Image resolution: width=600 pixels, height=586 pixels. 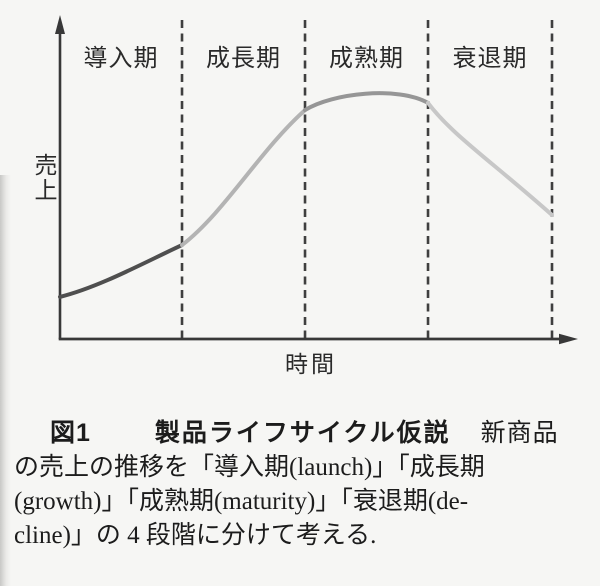 I want to click on figure-number: 図1, so click(x=70, y=433).